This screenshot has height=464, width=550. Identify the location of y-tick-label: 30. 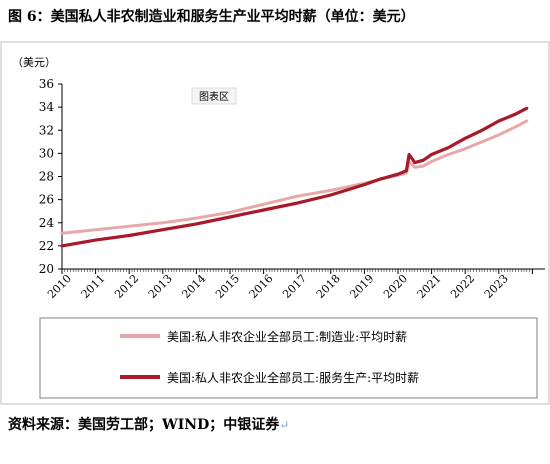
(46, 153).